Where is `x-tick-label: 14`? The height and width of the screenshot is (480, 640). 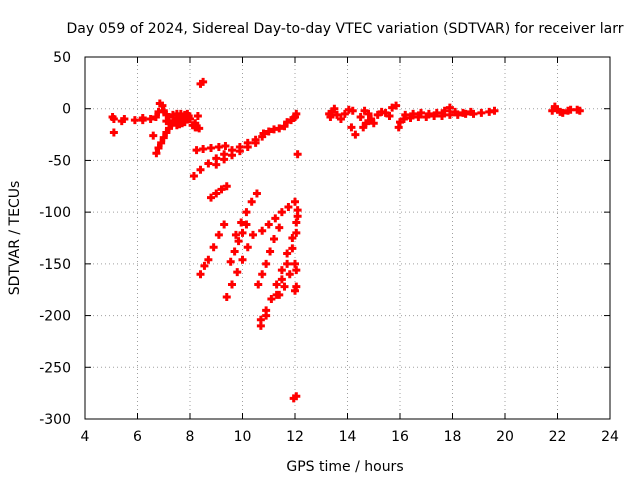 x-tick-label: 14 is located at coordinates (348, 437).